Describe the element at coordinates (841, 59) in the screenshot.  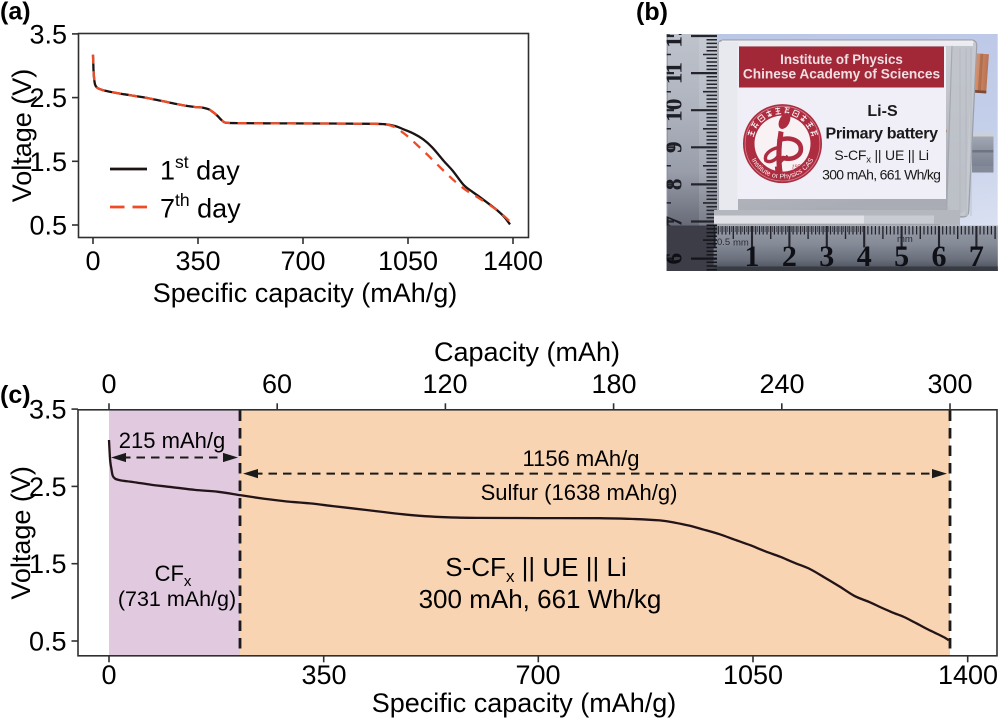
I see `svg-text: Institute of Physics` at that location.